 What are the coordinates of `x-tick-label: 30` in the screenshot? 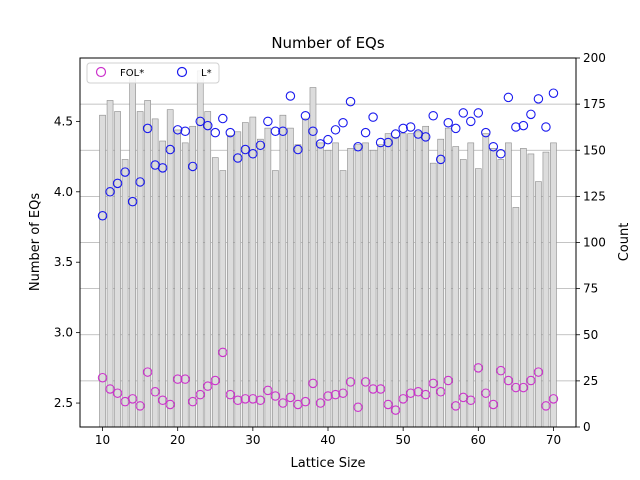 It's located at (252, 440).